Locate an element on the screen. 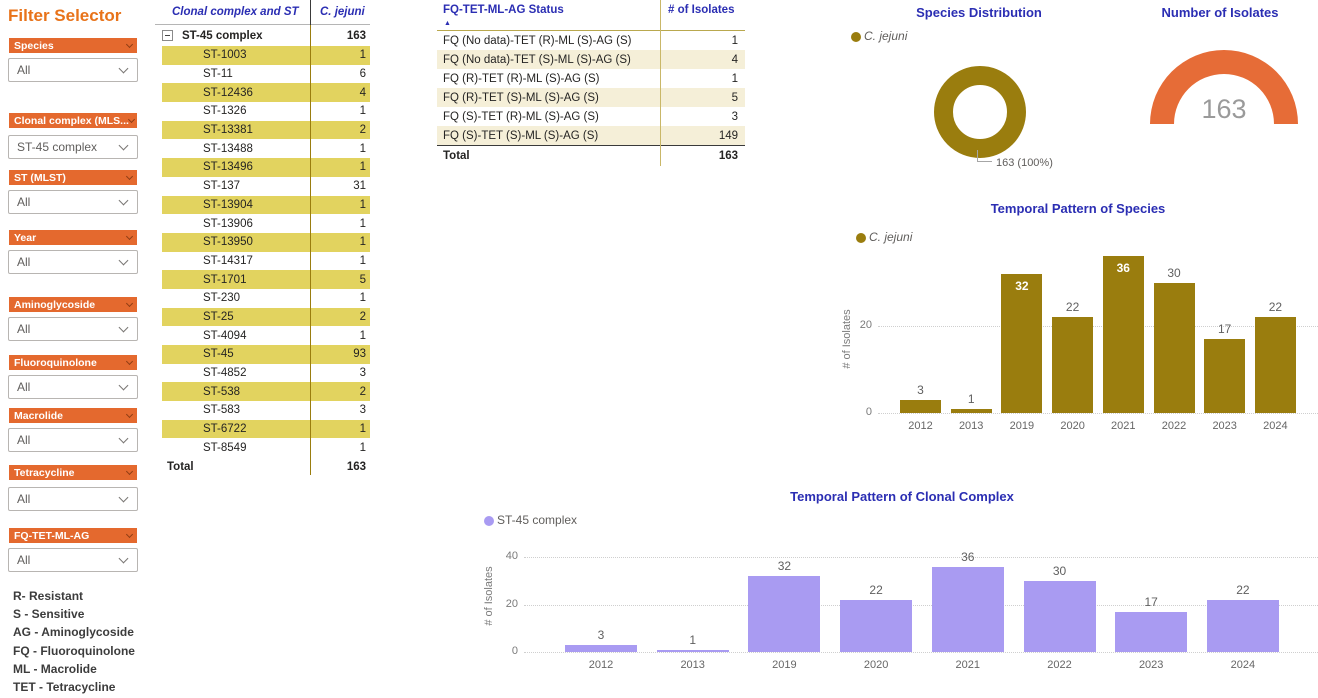 The height and width of the screenshot is (698, 1318). slicer-header-fq-tet-ml-ag: FQ-TET-ML-AG is located at coordinates (73, 535).